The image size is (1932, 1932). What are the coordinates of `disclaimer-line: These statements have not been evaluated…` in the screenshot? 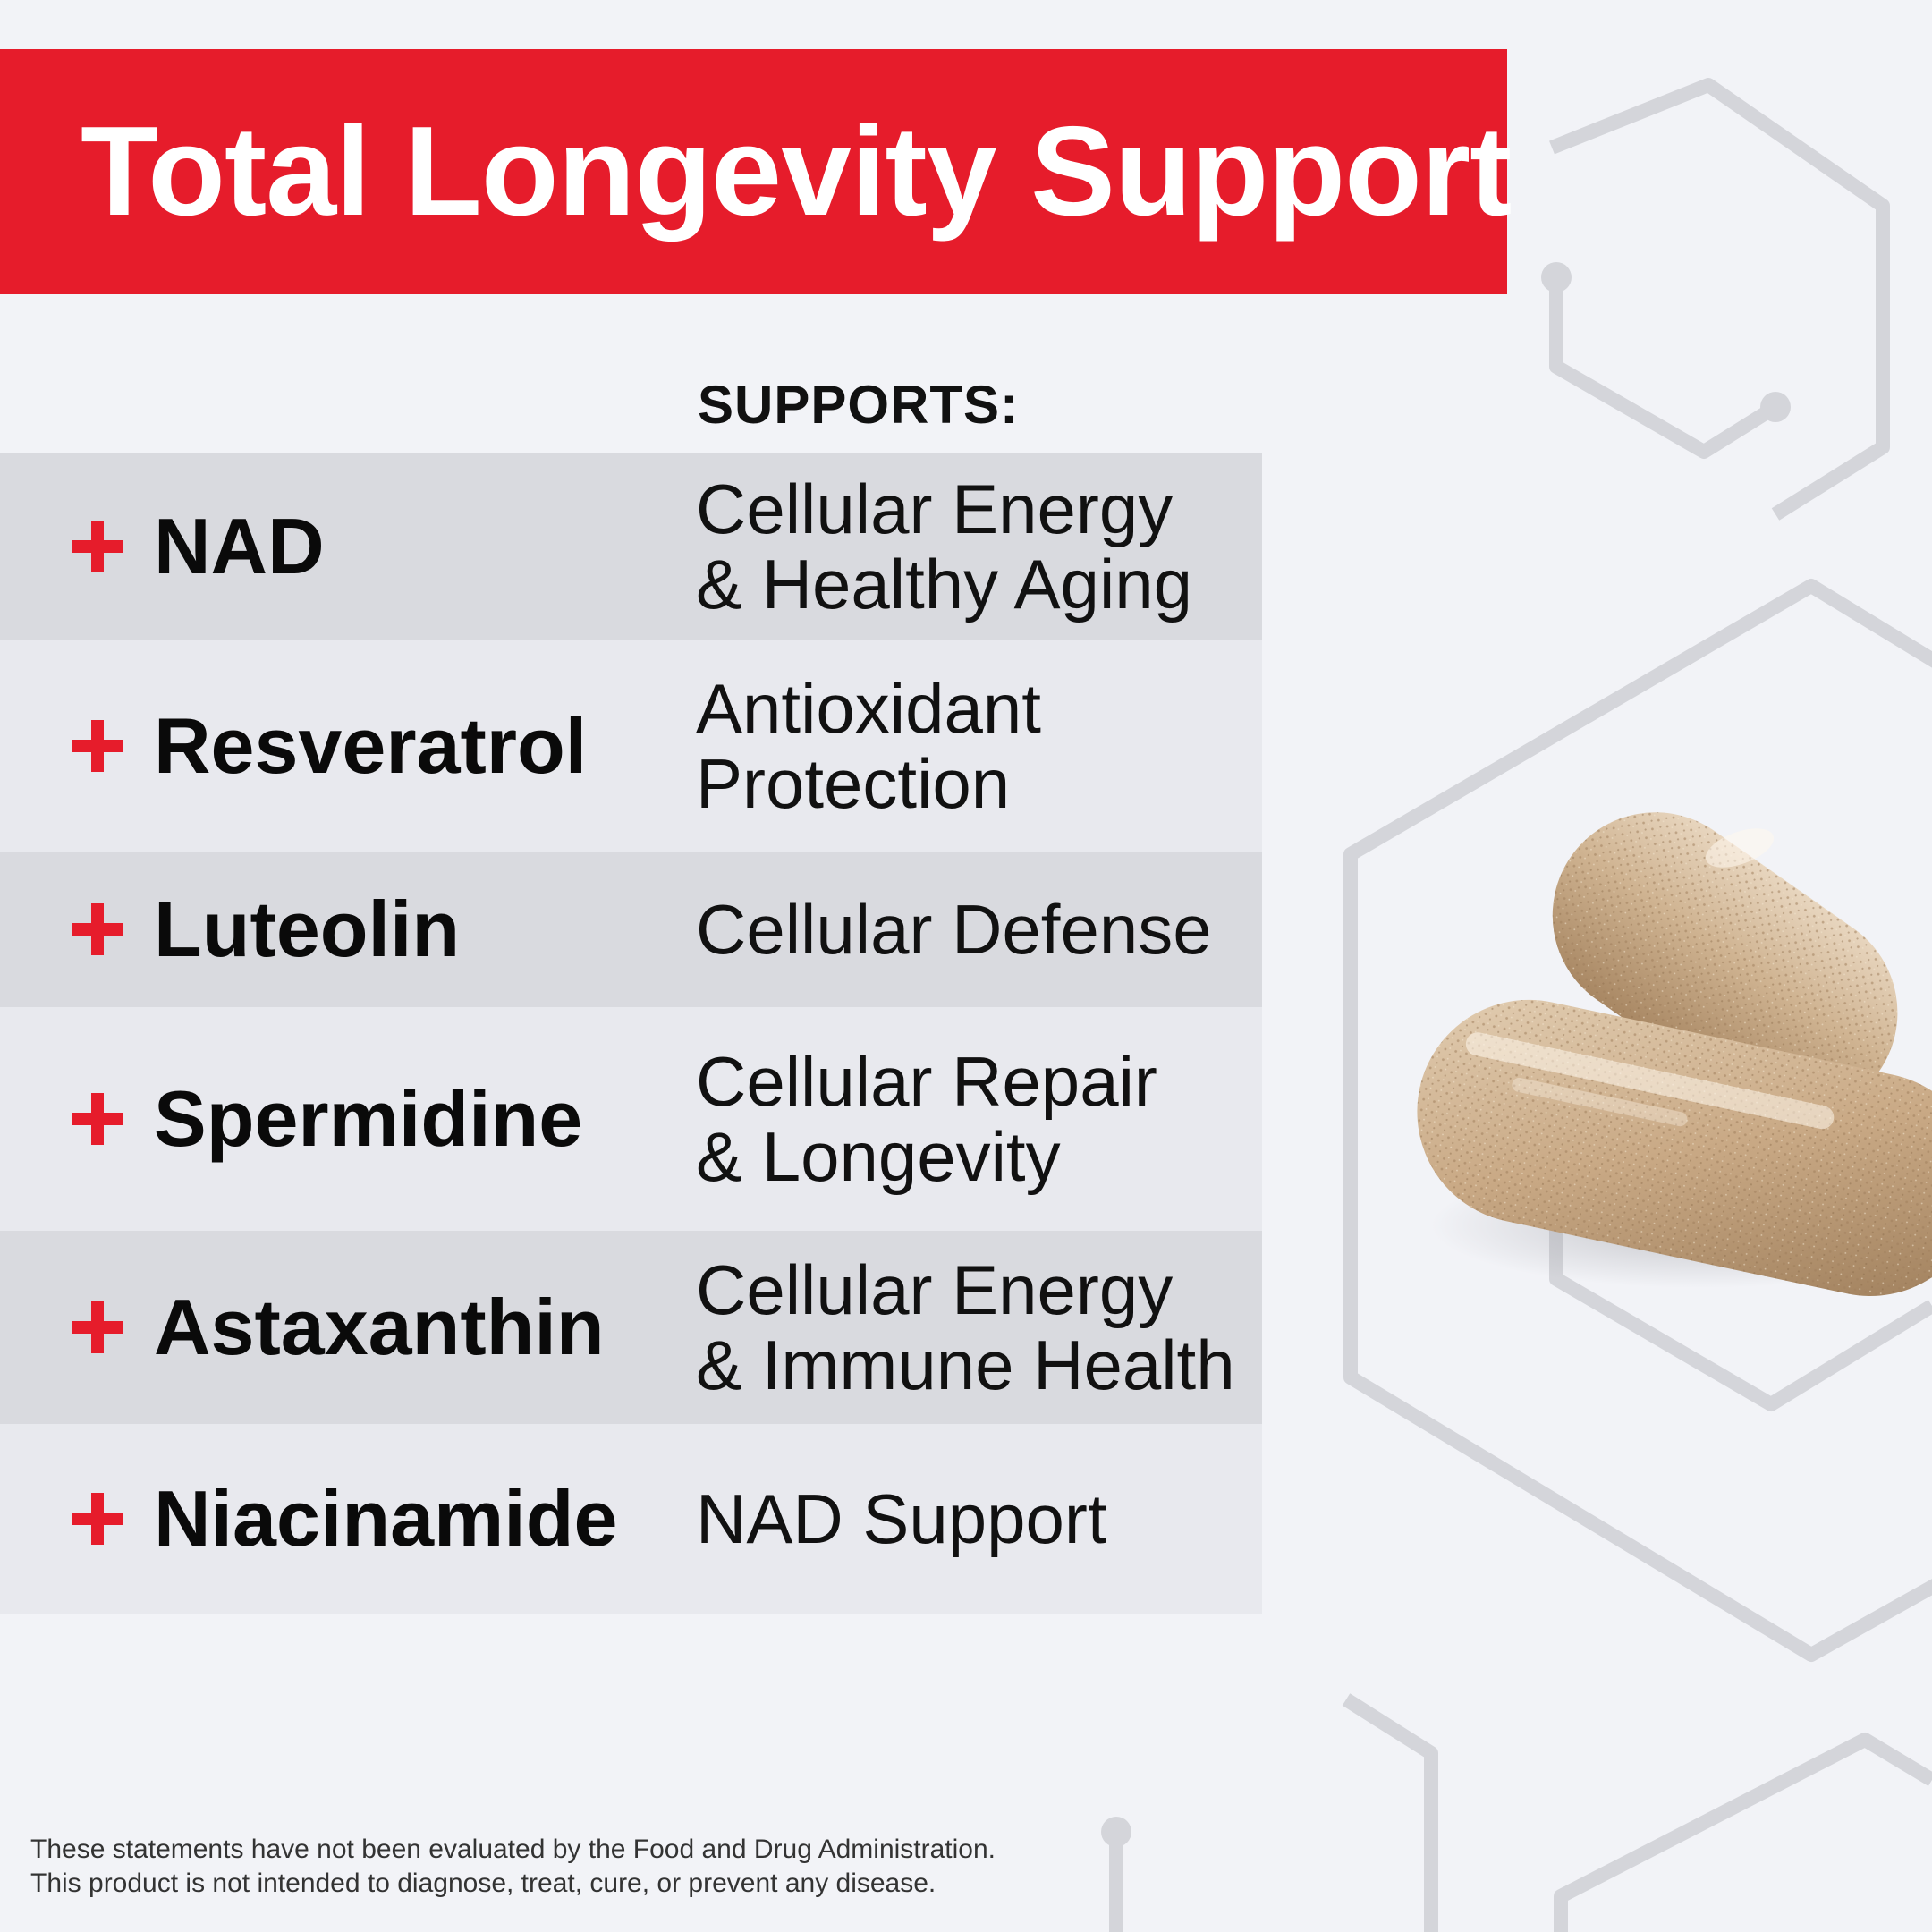 It's located at (513, 1849).